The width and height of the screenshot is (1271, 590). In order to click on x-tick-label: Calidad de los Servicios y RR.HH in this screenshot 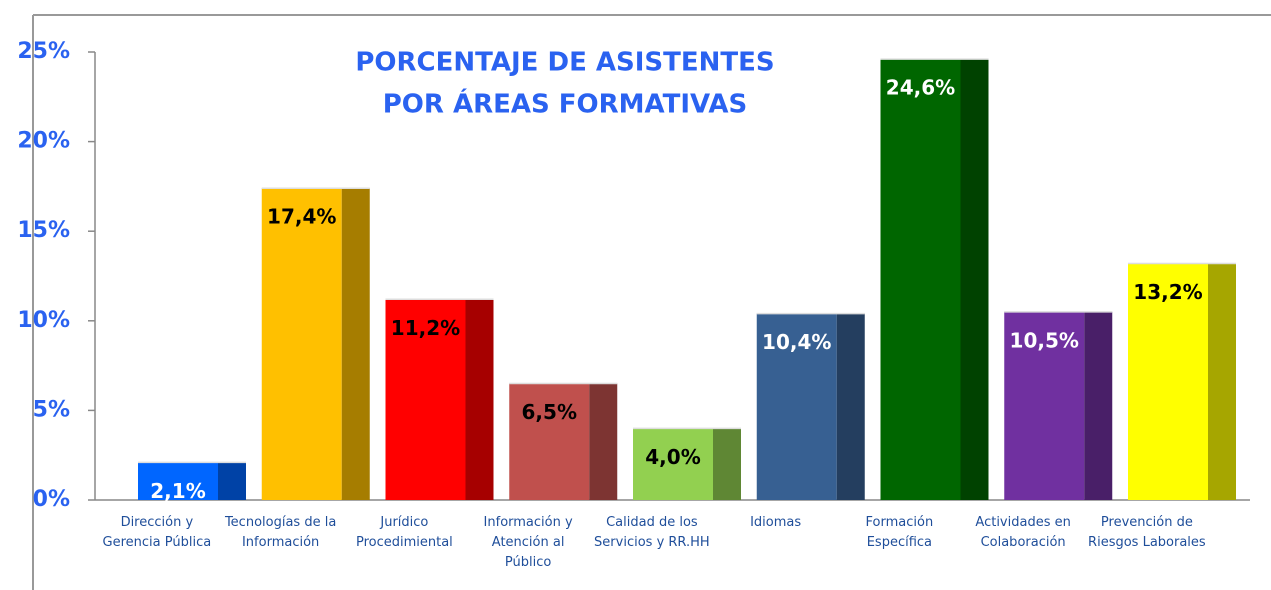, I will do `click(652, 532)`.